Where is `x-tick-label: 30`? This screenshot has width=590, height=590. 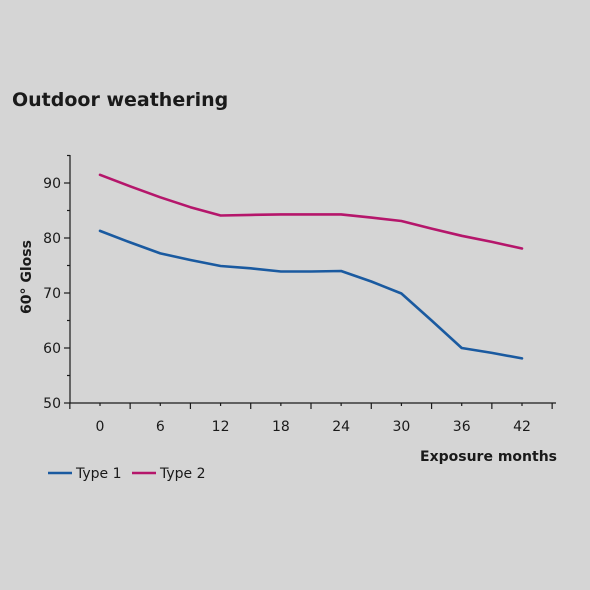 x-tick-label: 30 is located at coordinates (402, 427).